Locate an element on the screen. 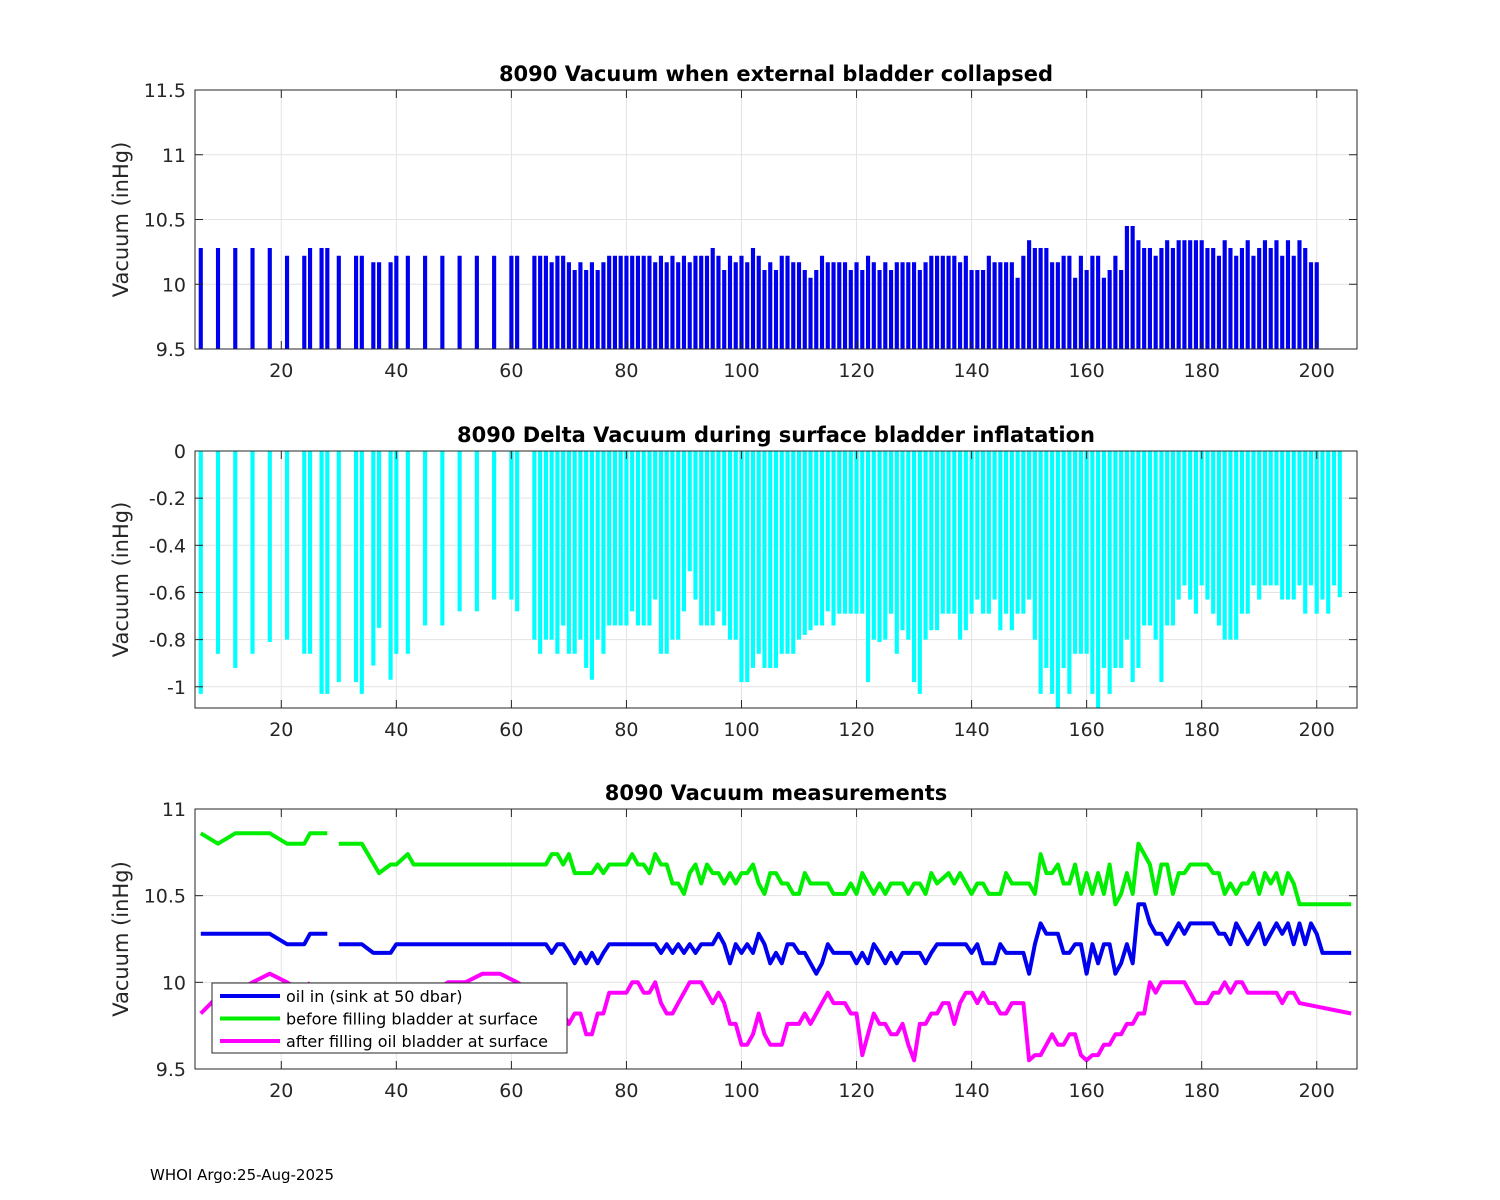 This screenshot has height=1200, width=1500. x-tick-label: 140 is located at coordinates (971, 1091).